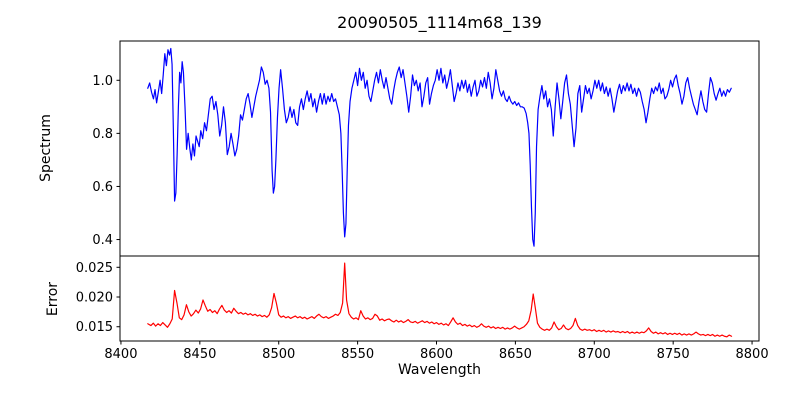 The width and height of the screenshot is (800, 400). I want to click on error-y-axis-label: Error, so click(53, 299).